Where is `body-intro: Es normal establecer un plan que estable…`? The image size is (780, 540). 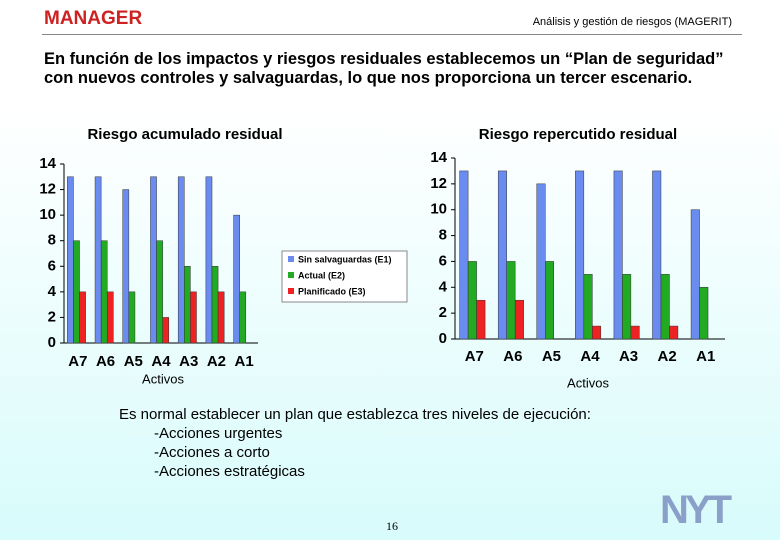
body-intro: Es normal establecer un plan que estable… is located at coordinates (355, 414).